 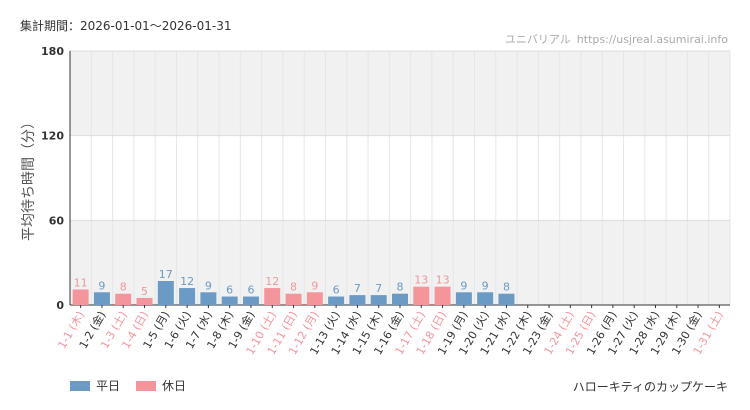 What do you see at coordinates (52, 136) in the screenshot?
I see `y-tick-label: 120` at bounding box center [52, 136].